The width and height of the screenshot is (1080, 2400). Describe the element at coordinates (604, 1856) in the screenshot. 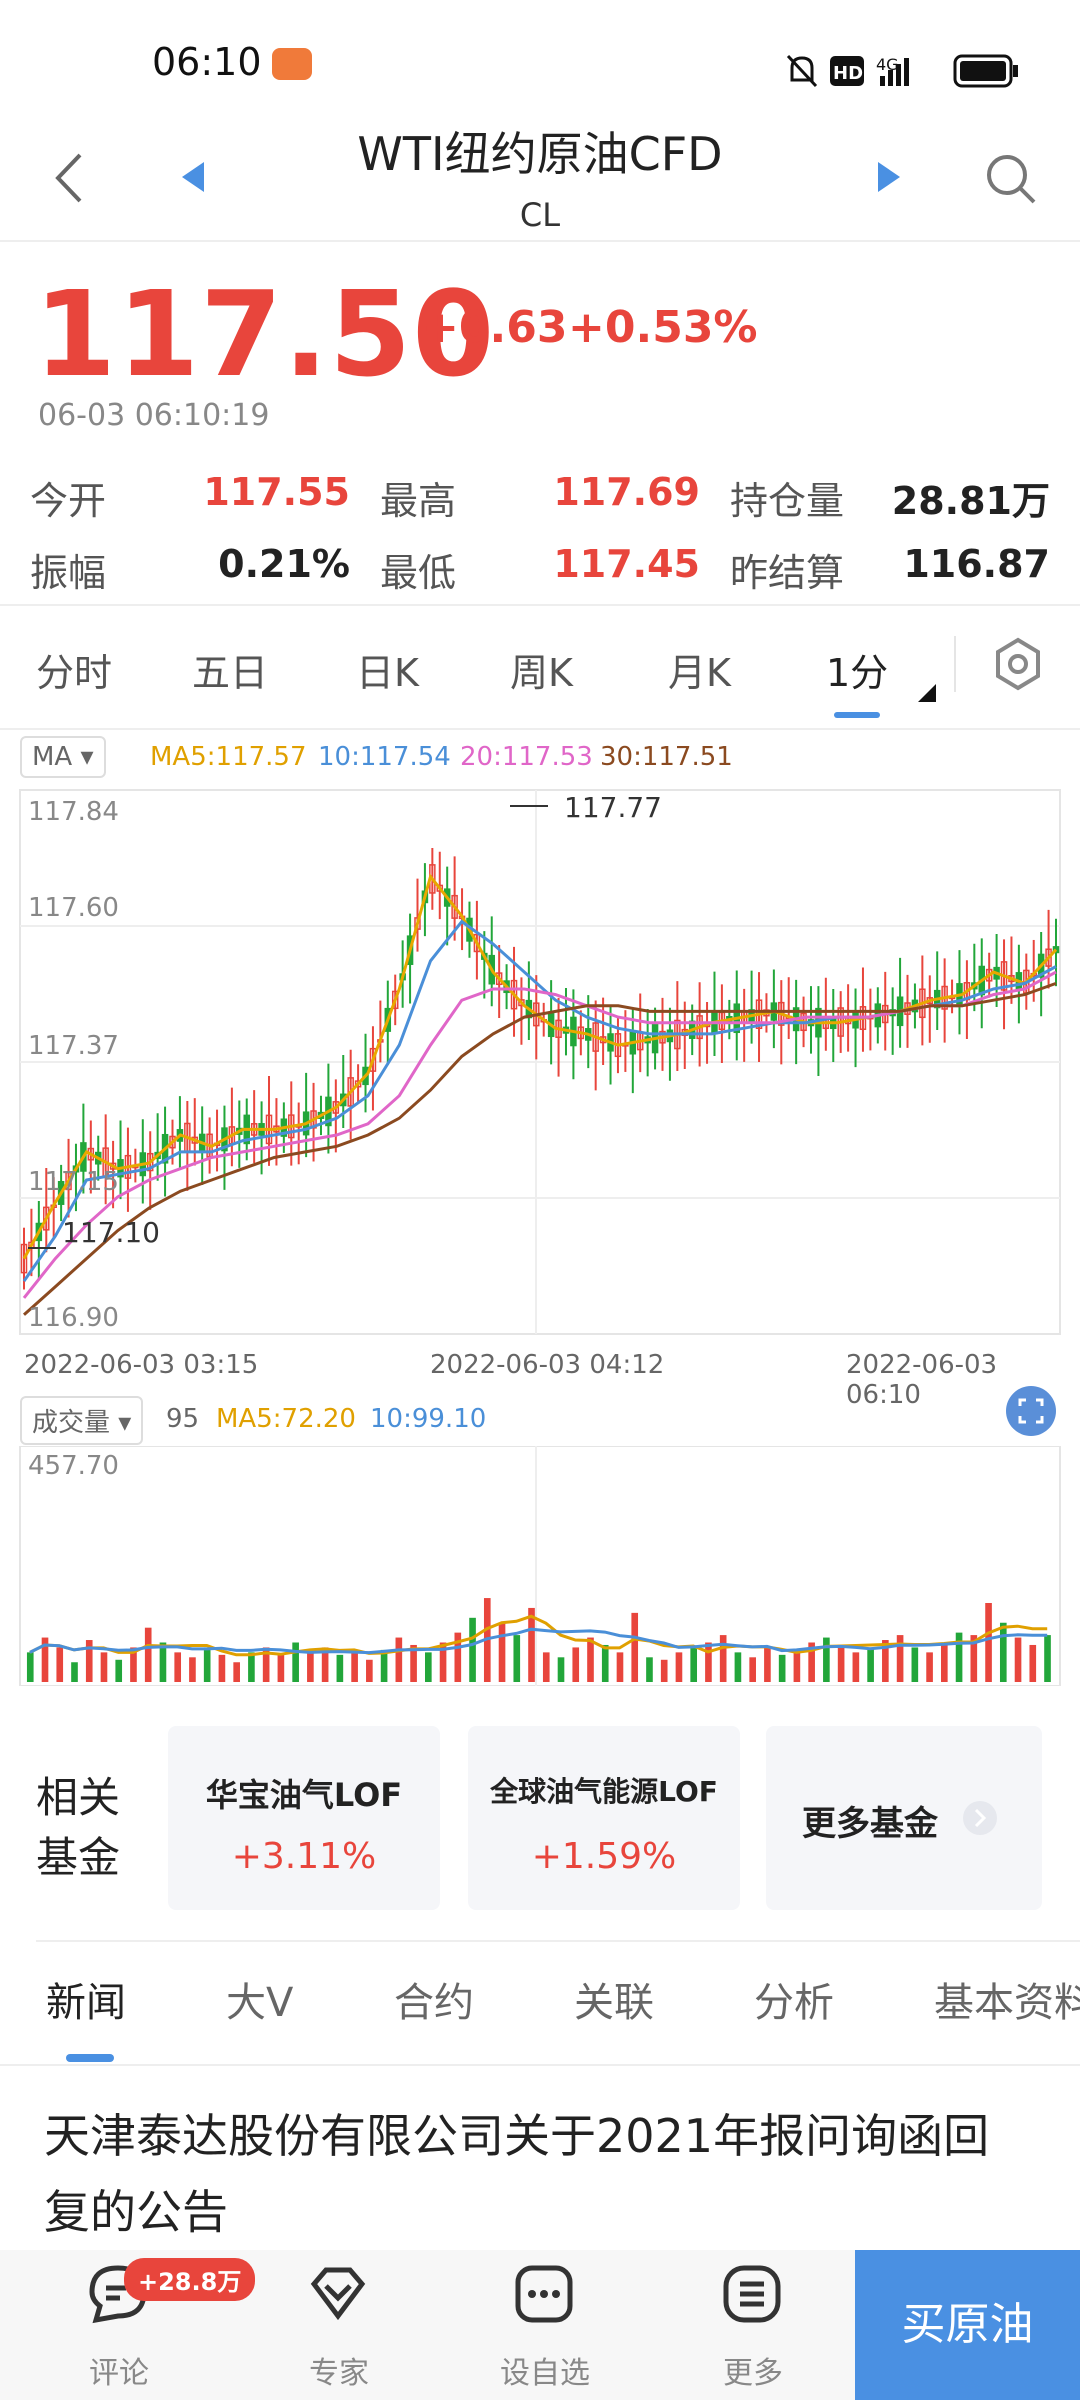

I see `fund-change: +1.59%` at that location.